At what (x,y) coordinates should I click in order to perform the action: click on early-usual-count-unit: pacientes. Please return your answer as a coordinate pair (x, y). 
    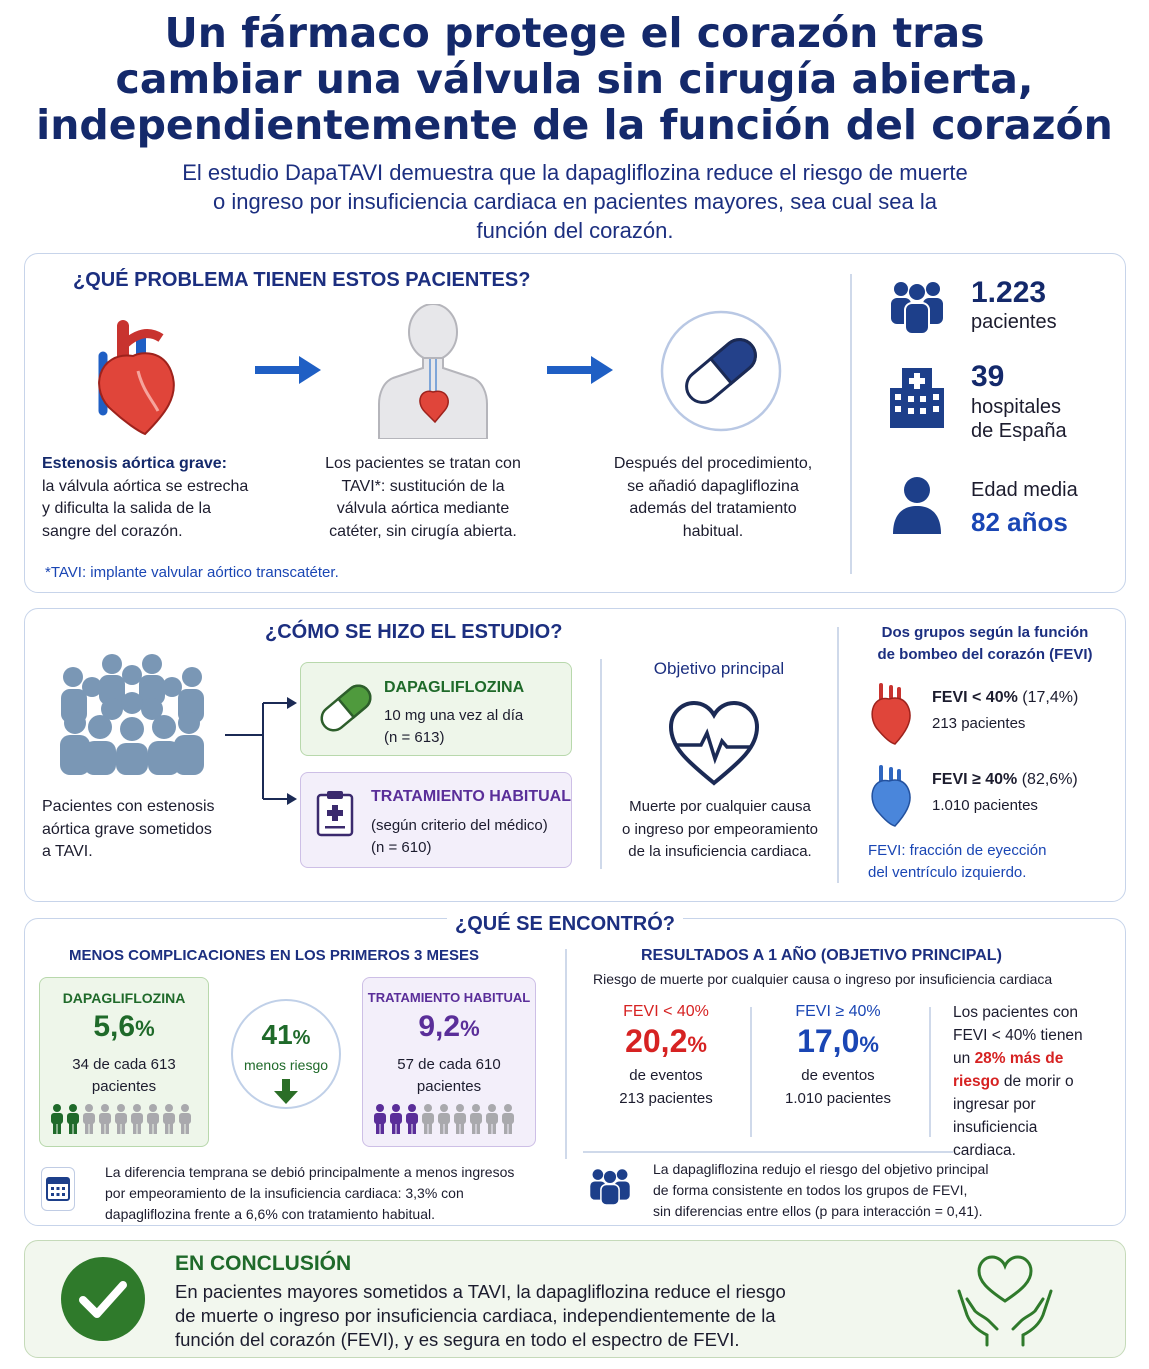
    Looking at the image, I should click on (449, 1086).